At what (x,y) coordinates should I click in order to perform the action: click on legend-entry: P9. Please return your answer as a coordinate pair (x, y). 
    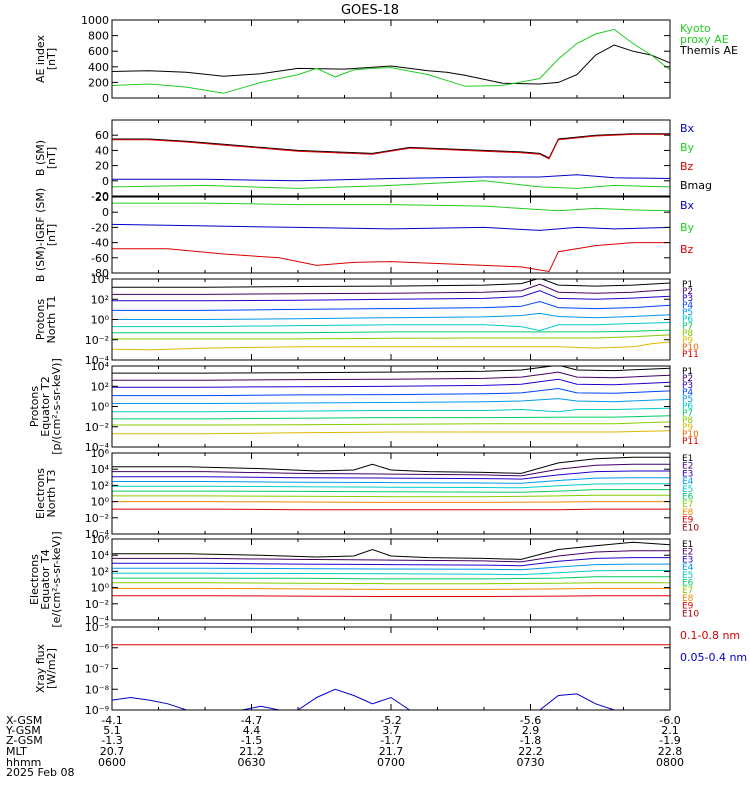
    Looking at the image, I should click on (687, 341).